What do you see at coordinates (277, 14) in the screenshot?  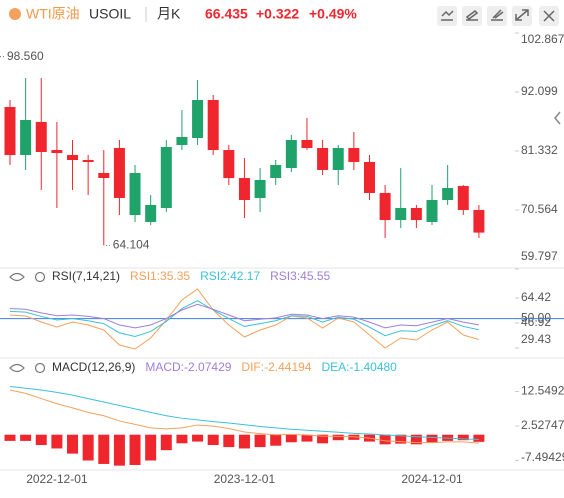 I see `change: +0.322` at bounding box center [277, 14].